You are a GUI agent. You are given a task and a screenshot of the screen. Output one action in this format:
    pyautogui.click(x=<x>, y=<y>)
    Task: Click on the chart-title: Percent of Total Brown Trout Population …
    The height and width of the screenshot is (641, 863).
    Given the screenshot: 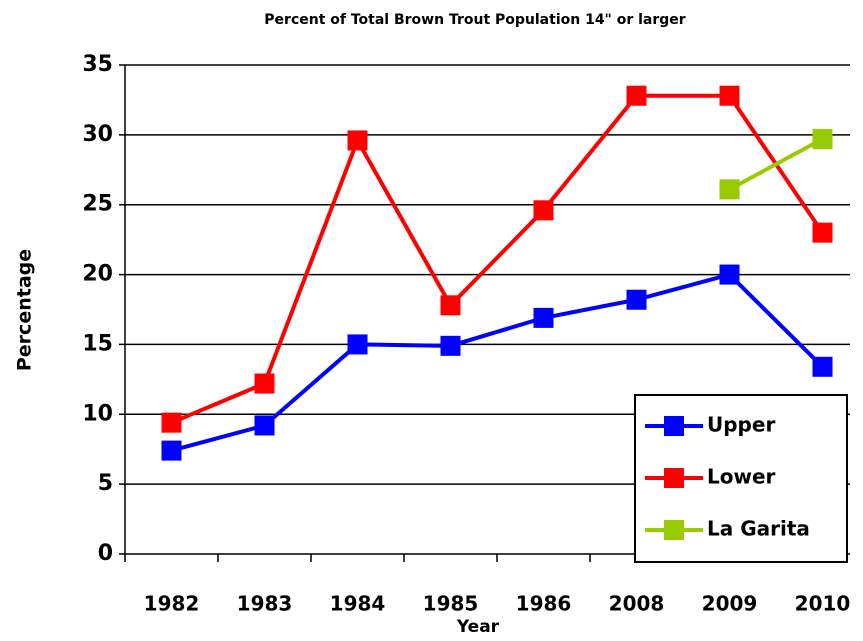 What is the action you would take?
    pyautogui.click(x=475, y=20)
    